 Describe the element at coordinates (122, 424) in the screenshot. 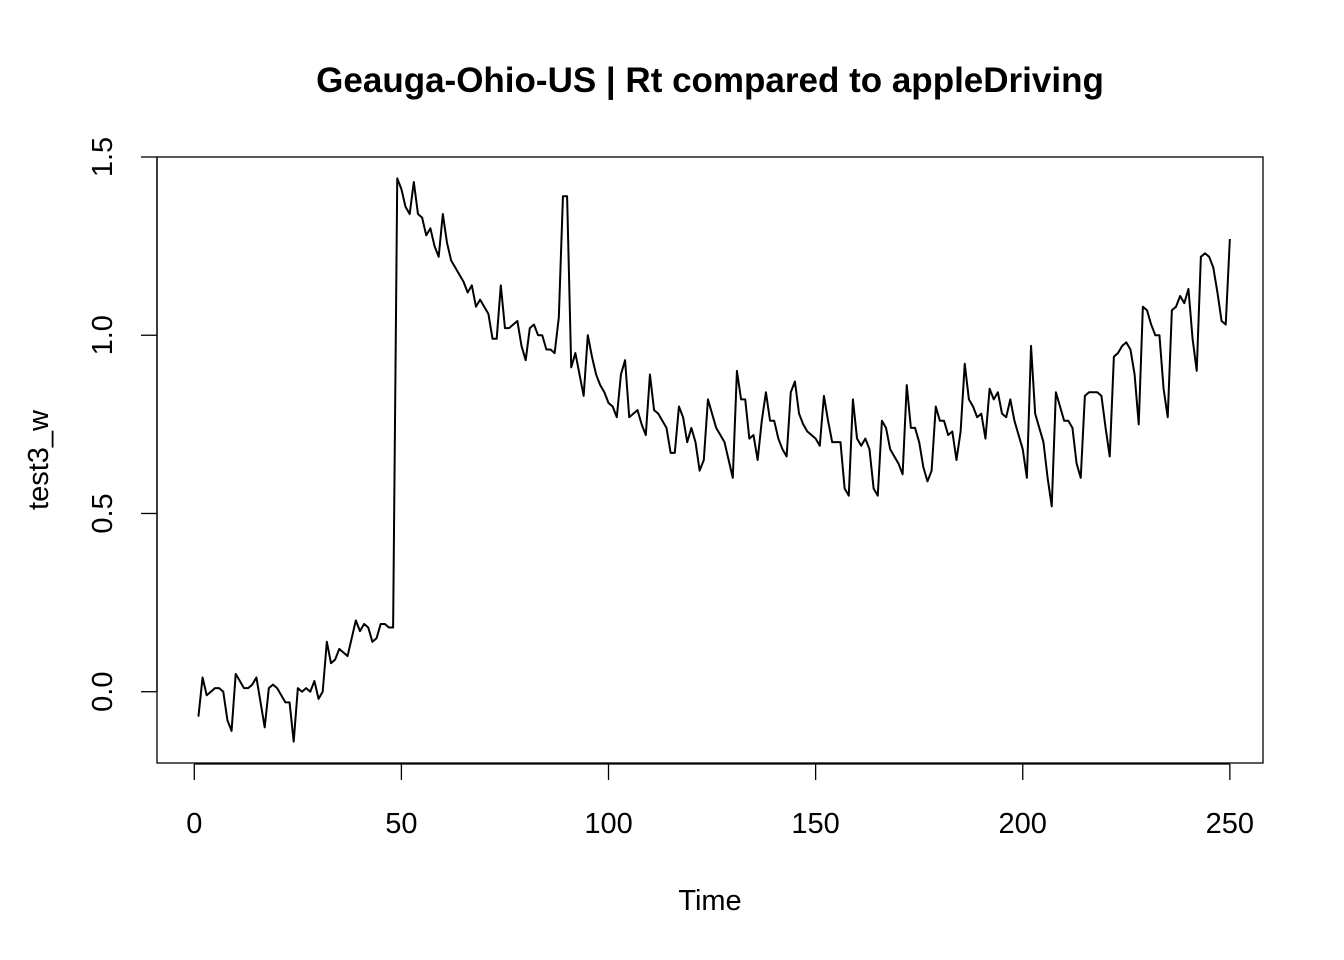

I see `y-axis: 0.0 0.5 1.0 1.5` at that location.